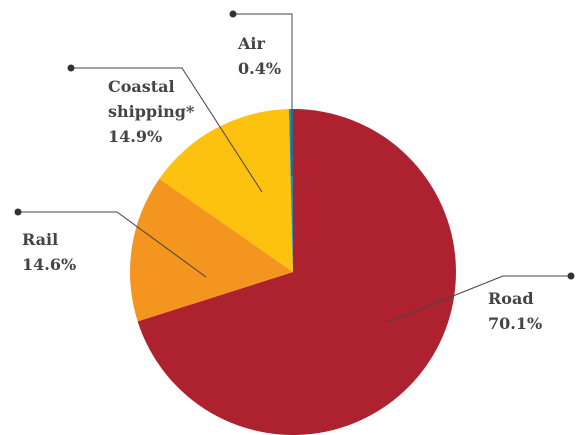 The width and height of the screenshot is (577, 435). Describe the element at coordinates (233, 14) in the screenshot. I see `air-leader-dot` at that location.